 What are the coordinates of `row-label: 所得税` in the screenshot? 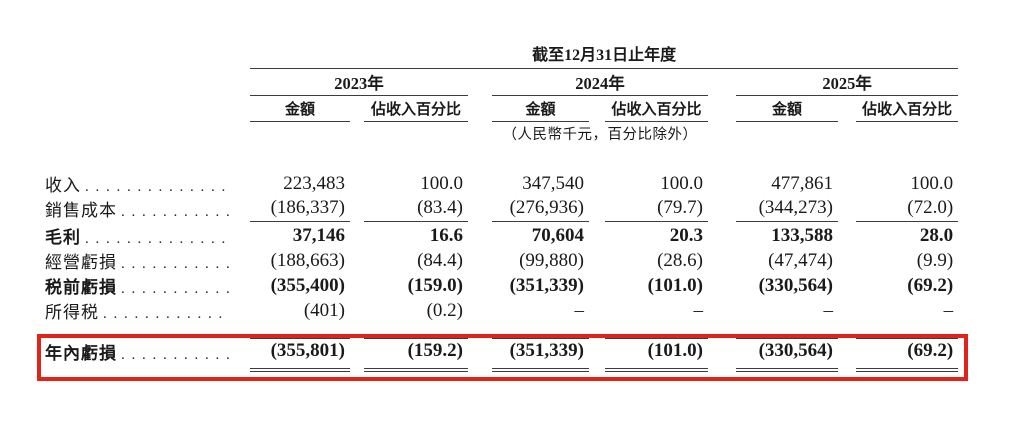 It's located at (147, 310).